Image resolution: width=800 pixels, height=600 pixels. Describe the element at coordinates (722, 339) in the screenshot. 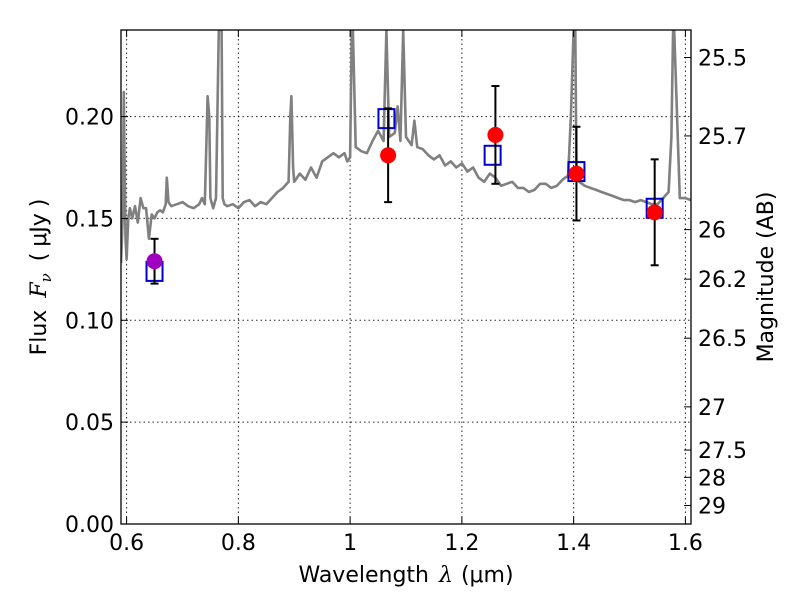

I see `y2-tick-label: 26.5` at that location.